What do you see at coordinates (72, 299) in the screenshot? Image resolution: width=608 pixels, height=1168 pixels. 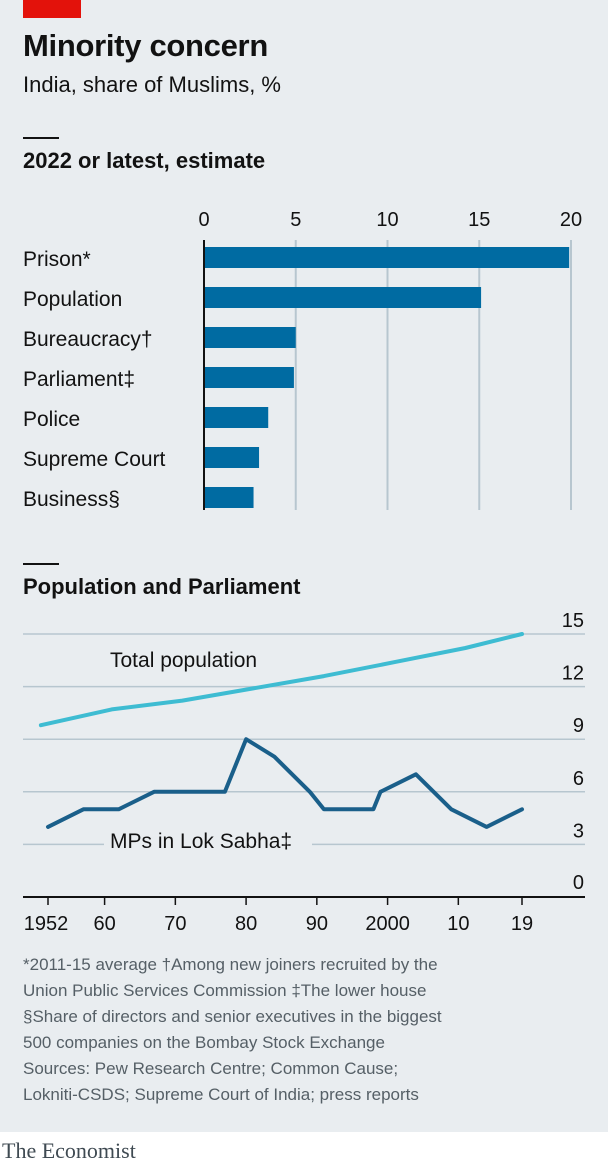 I see `bar-category-label: Population` at bounding box center [72, 299].